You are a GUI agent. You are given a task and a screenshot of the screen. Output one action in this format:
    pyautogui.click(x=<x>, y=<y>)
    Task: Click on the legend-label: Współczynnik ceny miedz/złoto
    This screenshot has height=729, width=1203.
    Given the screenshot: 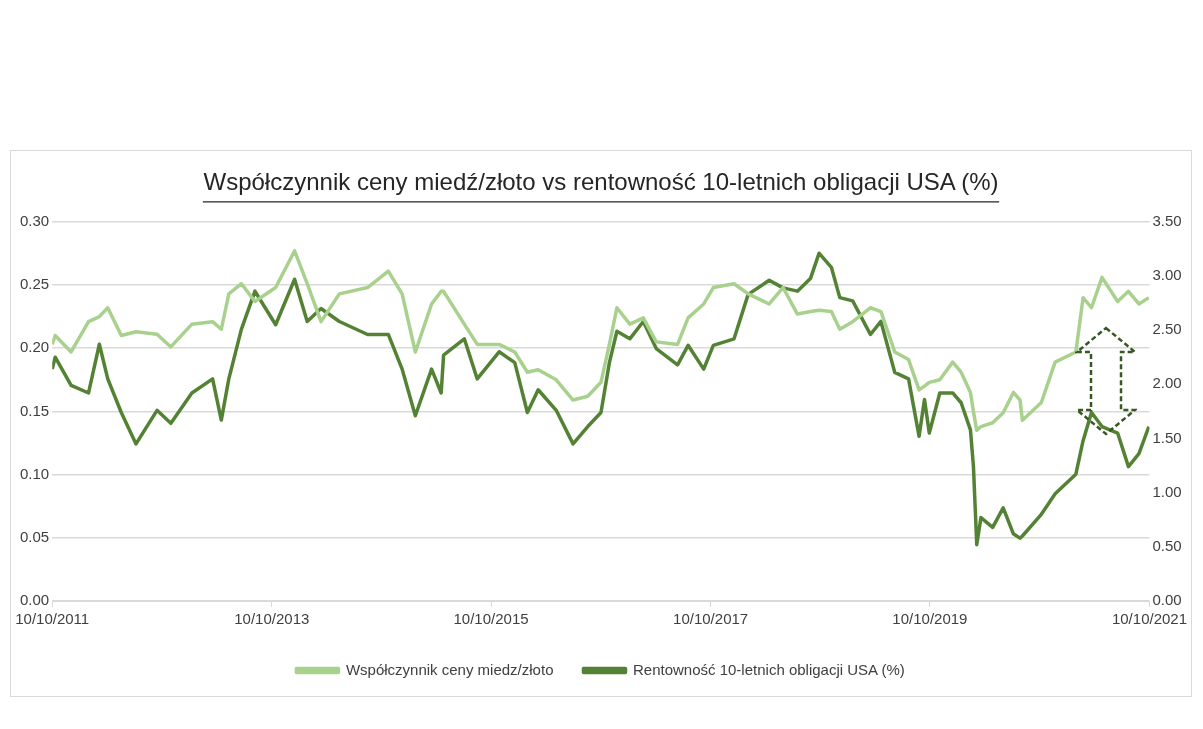 What is the action you would take?
    pyautogui.click(x=449, y=669)
    